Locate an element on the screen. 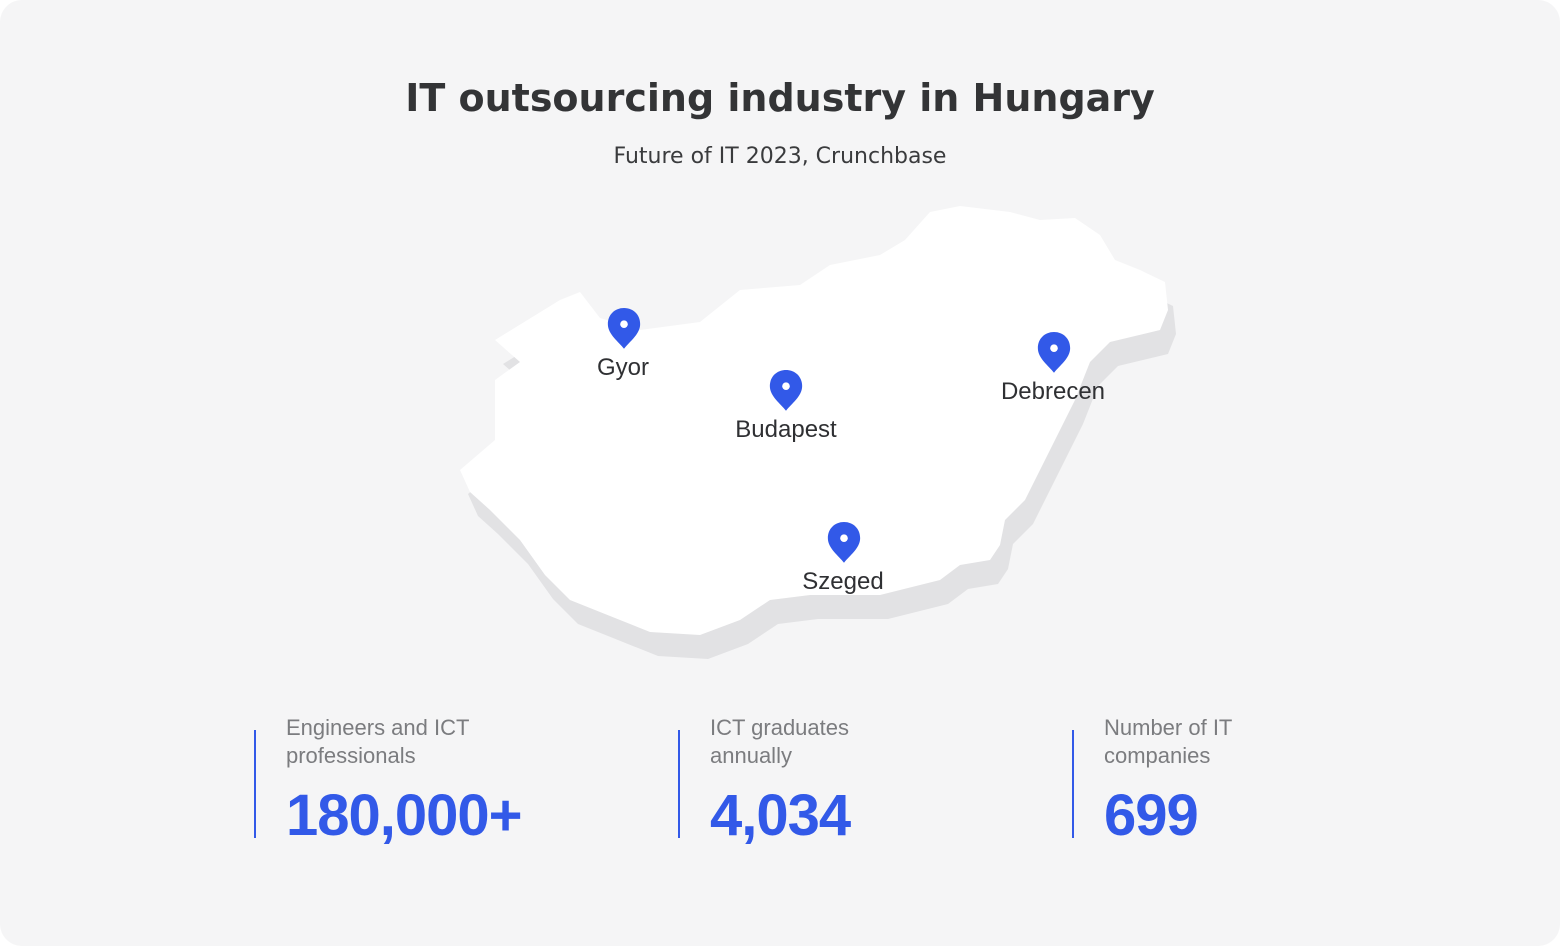 The image size is (1560, 946). page-subtitle: Future of IT 2023, Crunchbase is located at coordinates (780, 156).